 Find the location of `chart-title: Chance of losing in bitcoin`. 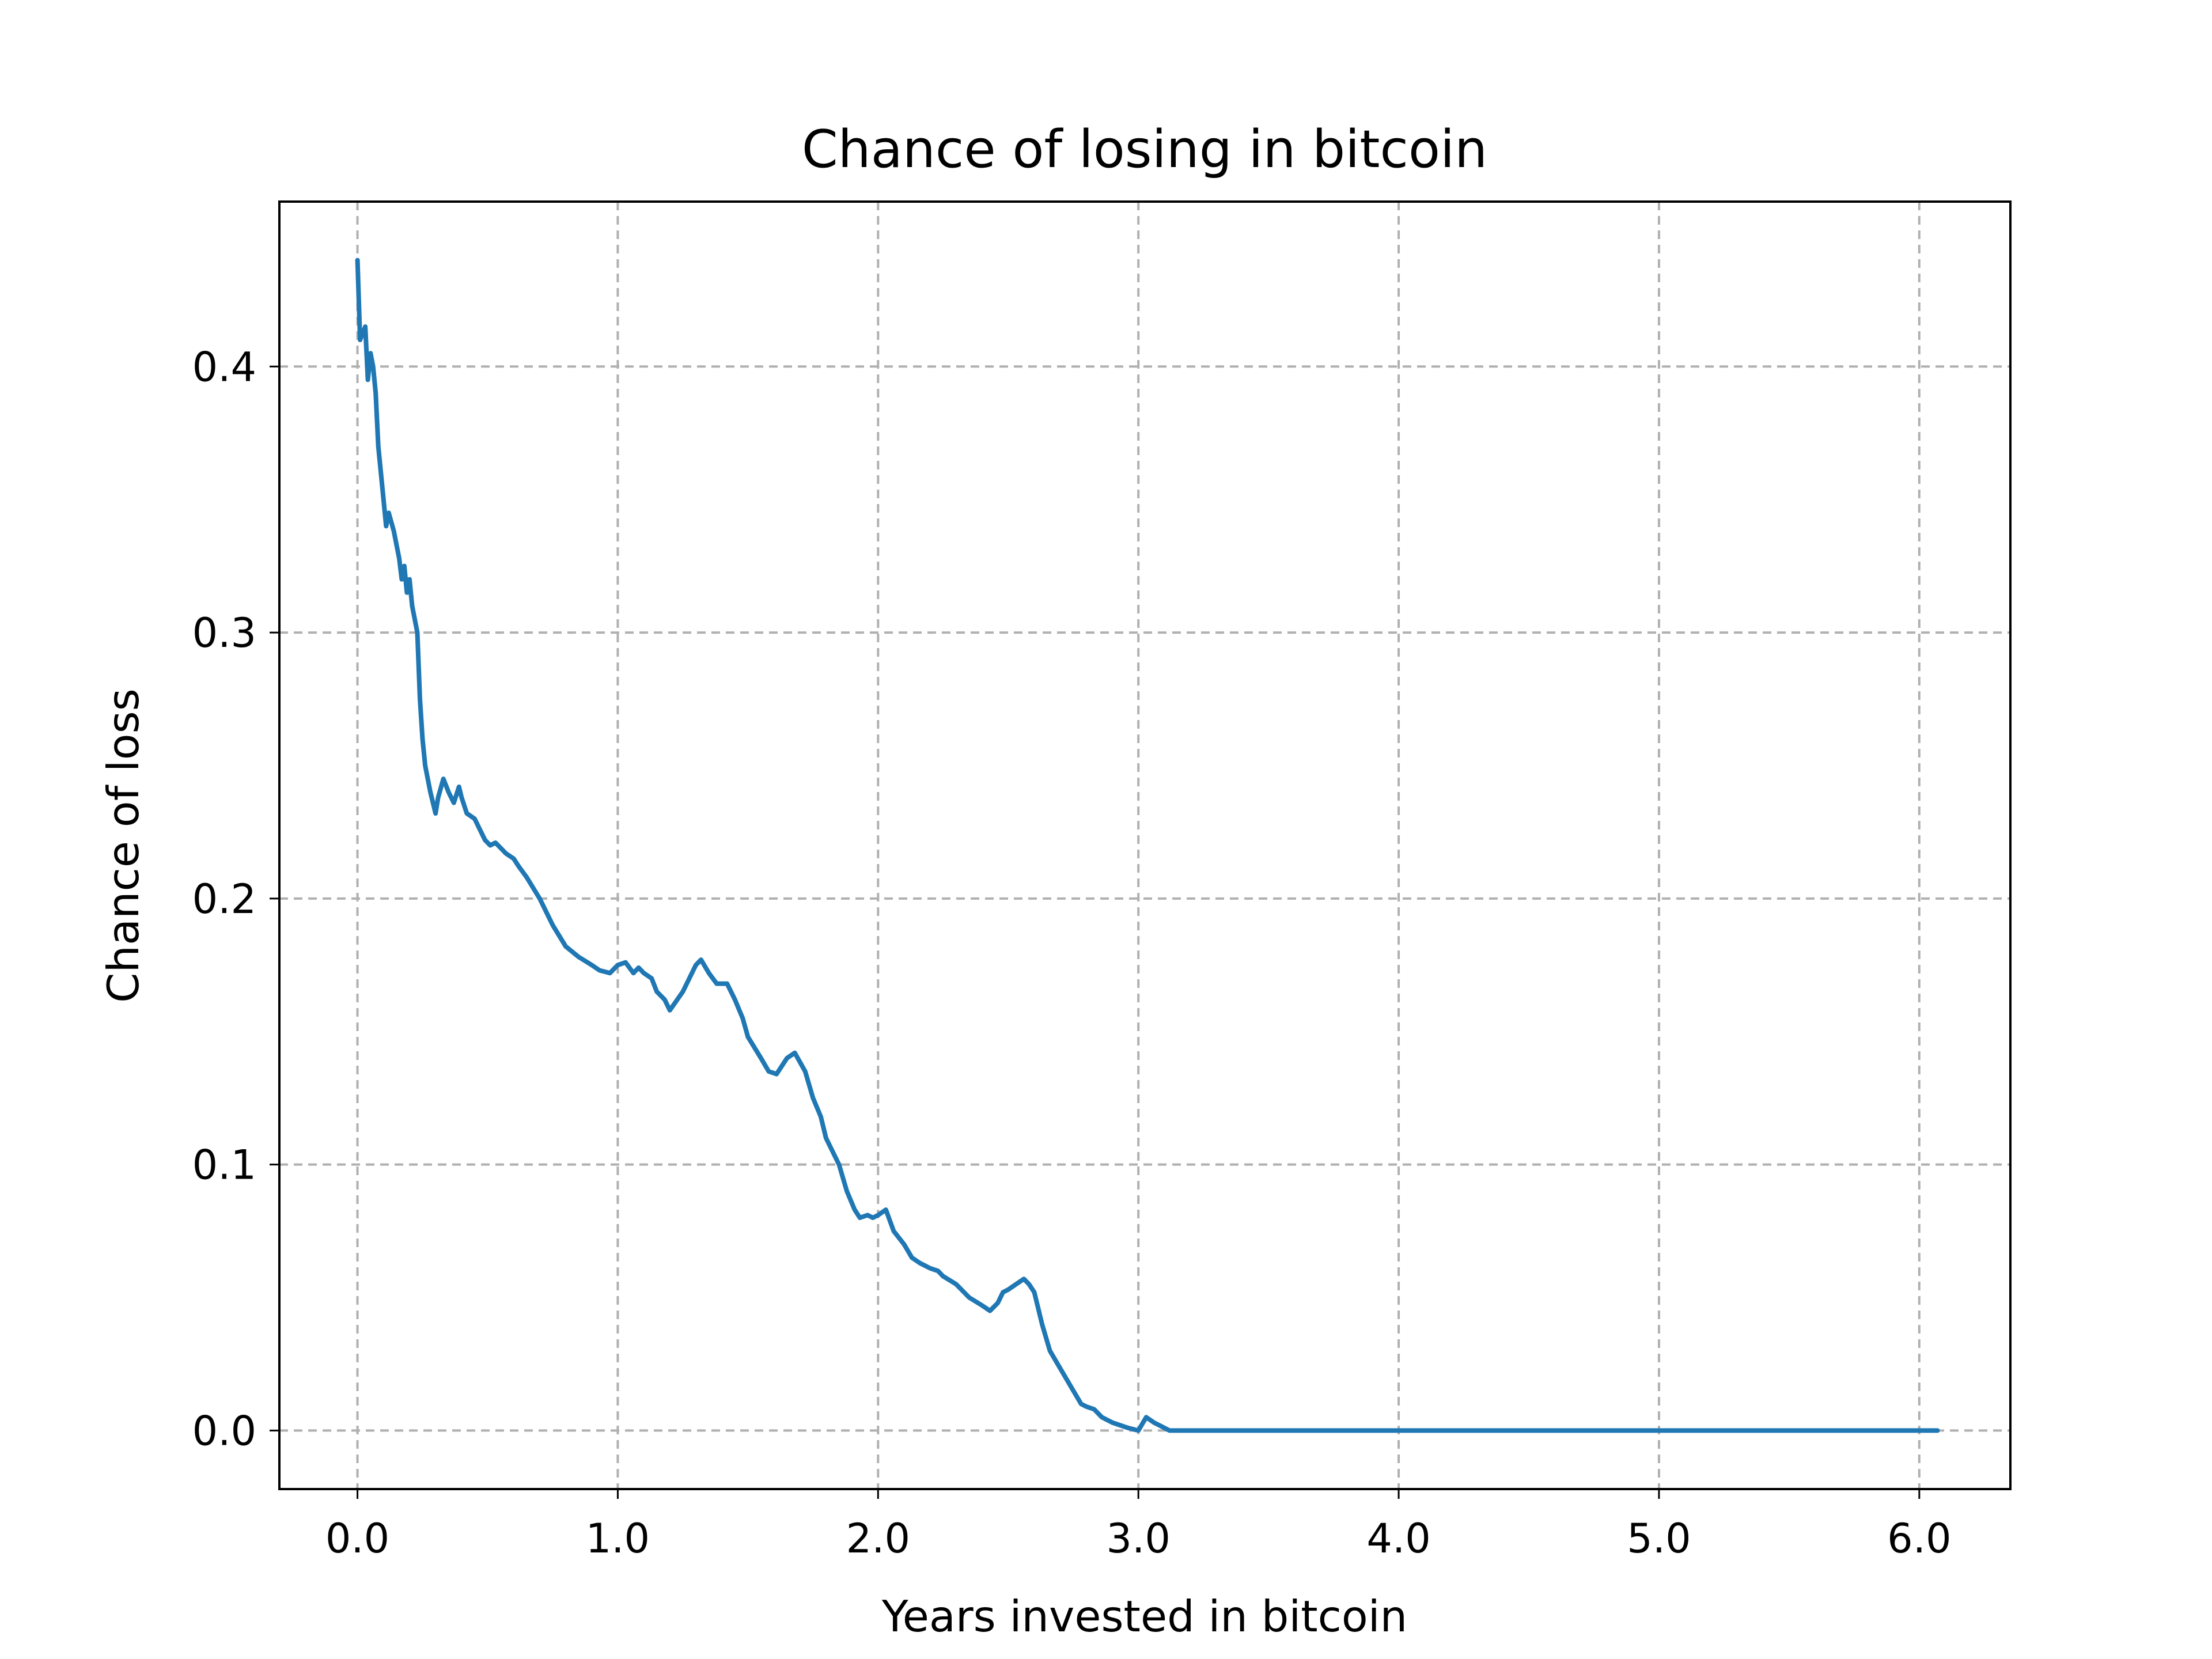

chart-title: Chance of losing in bitcoin is located at coordinates (1144, 149).